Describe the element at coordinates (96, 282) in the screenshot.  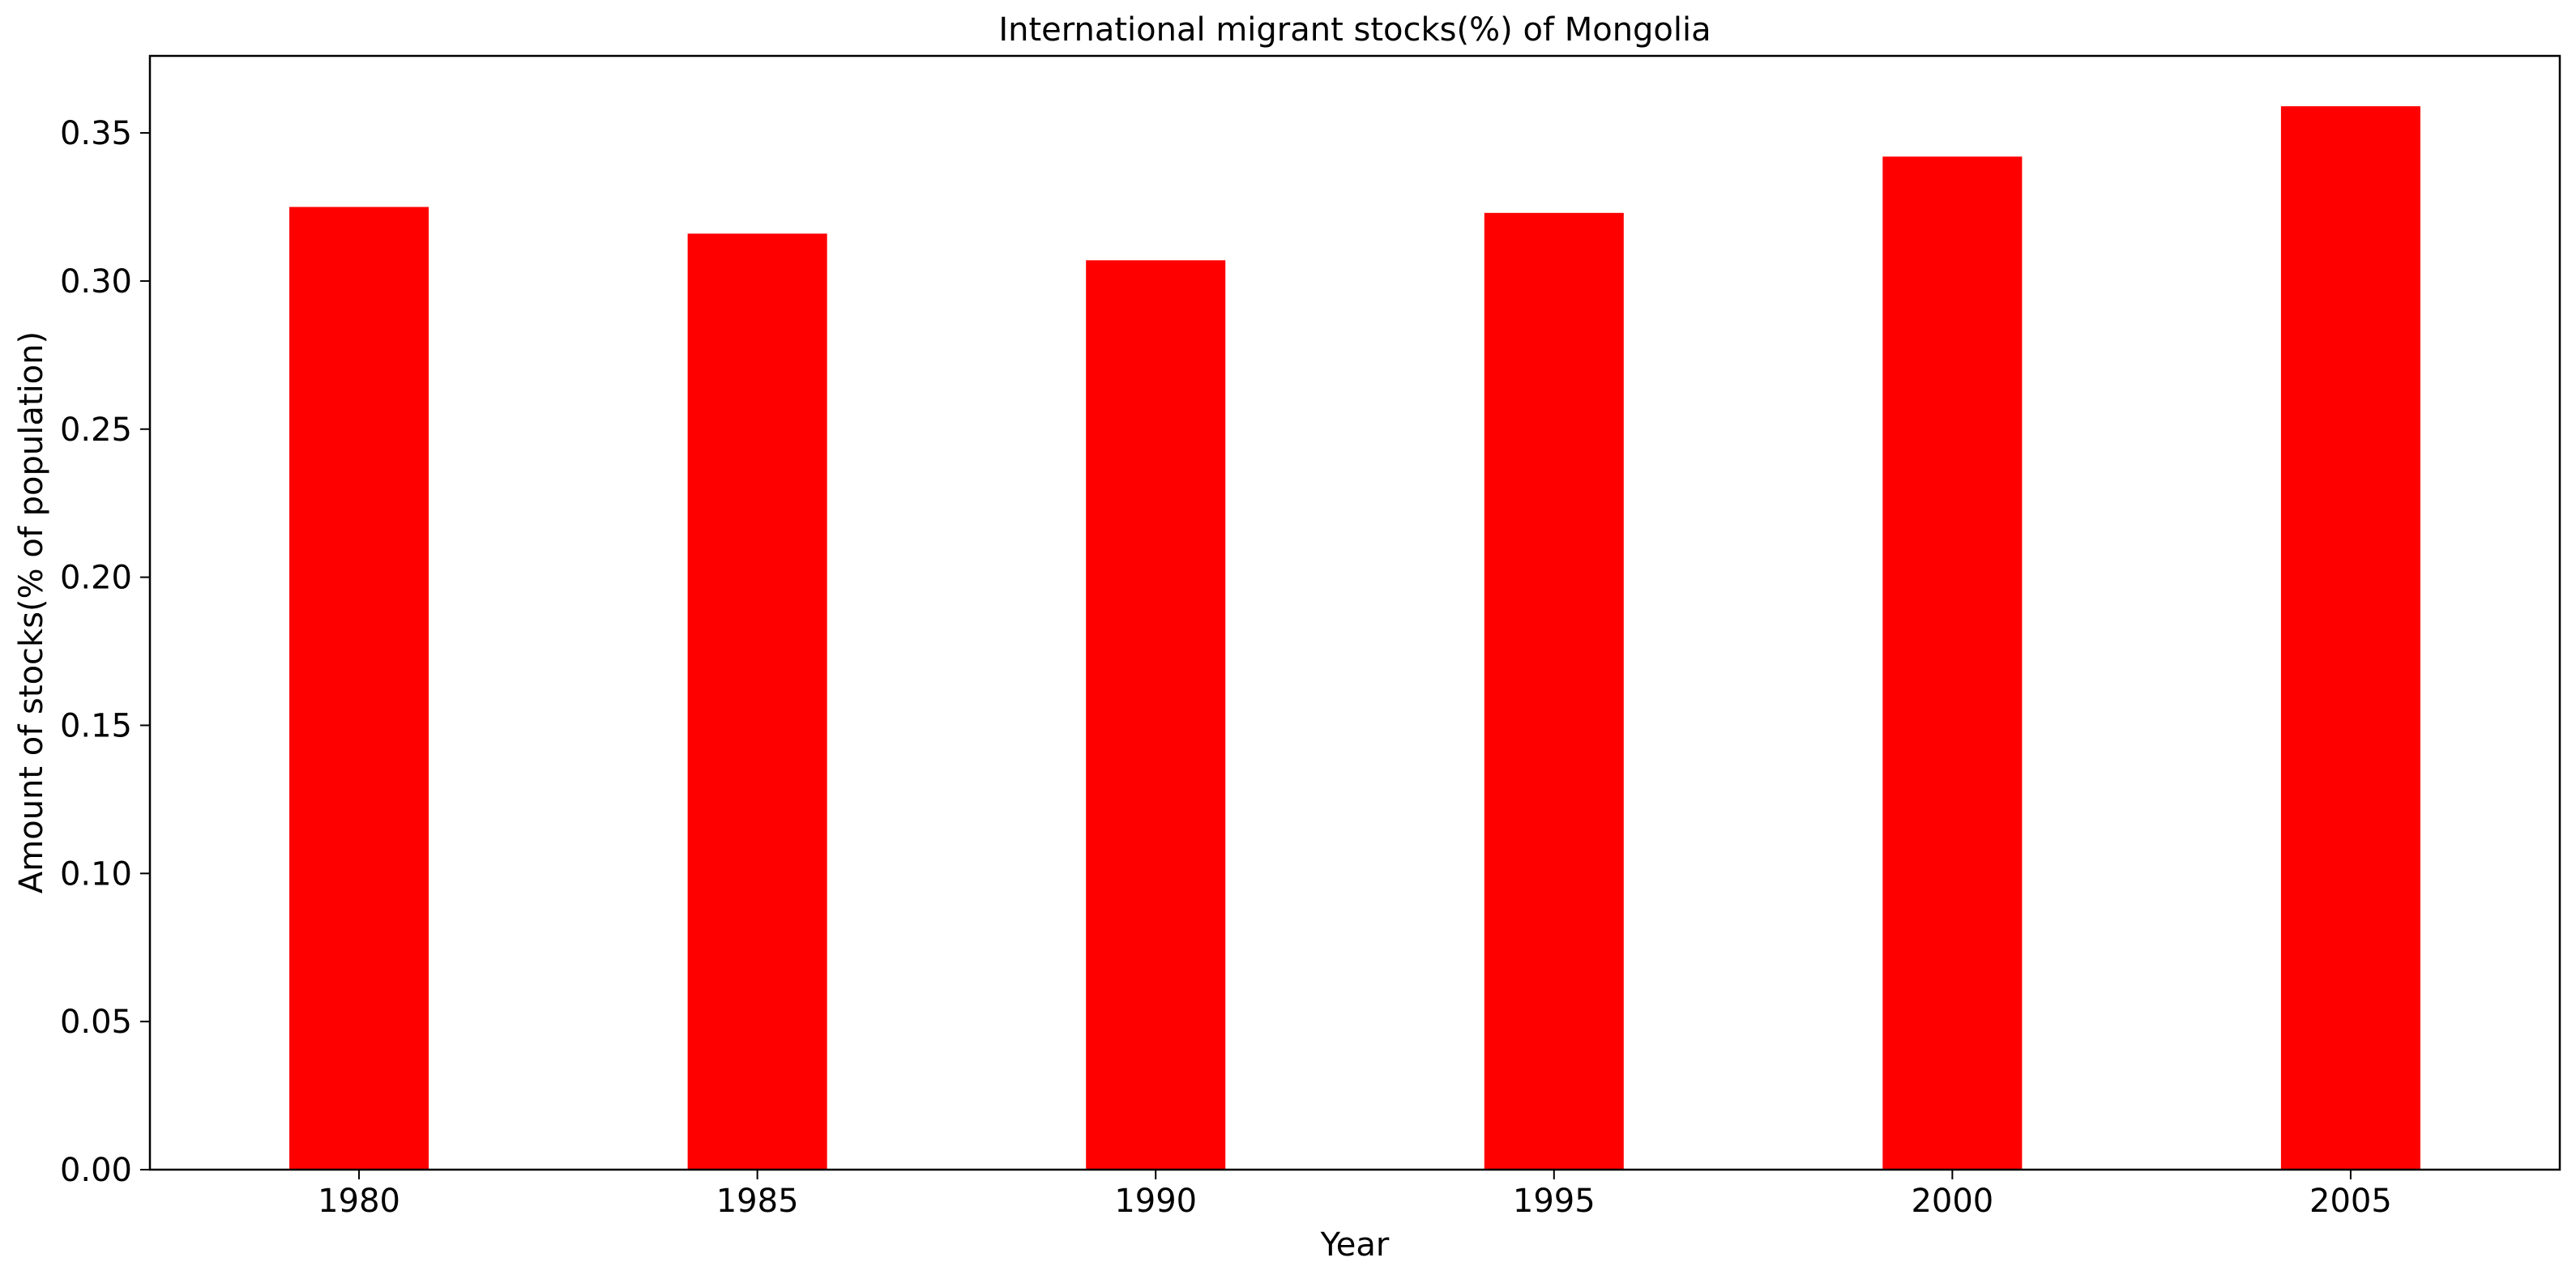
I see `y-tick-label: 0.30` at that location.